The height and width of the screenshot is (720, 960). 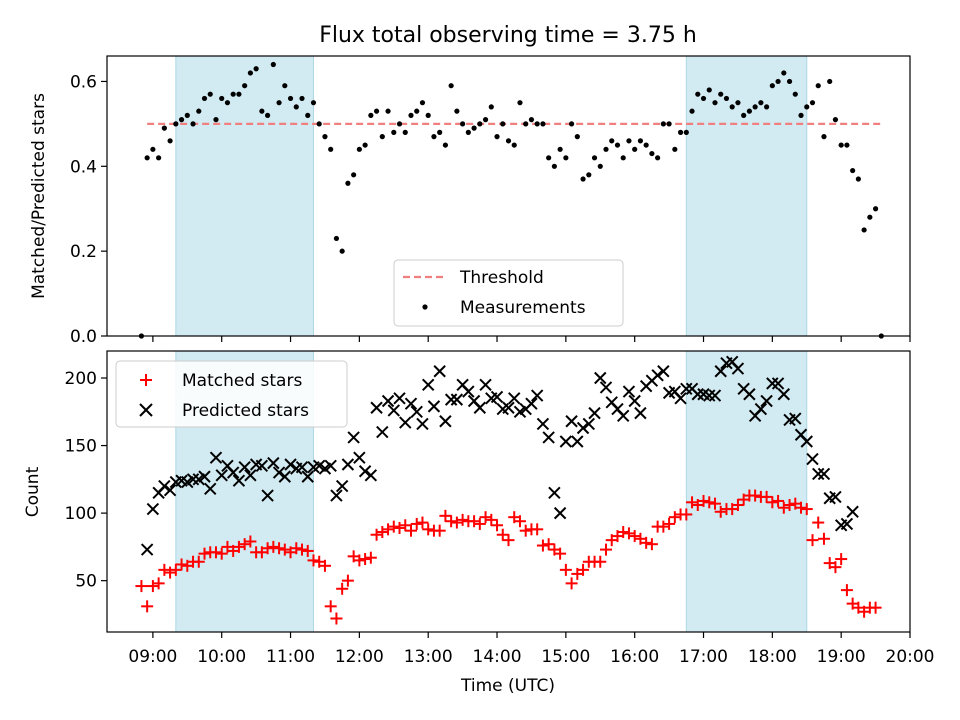 I want to click on matched-stars-series, so click(x=508, y=557).